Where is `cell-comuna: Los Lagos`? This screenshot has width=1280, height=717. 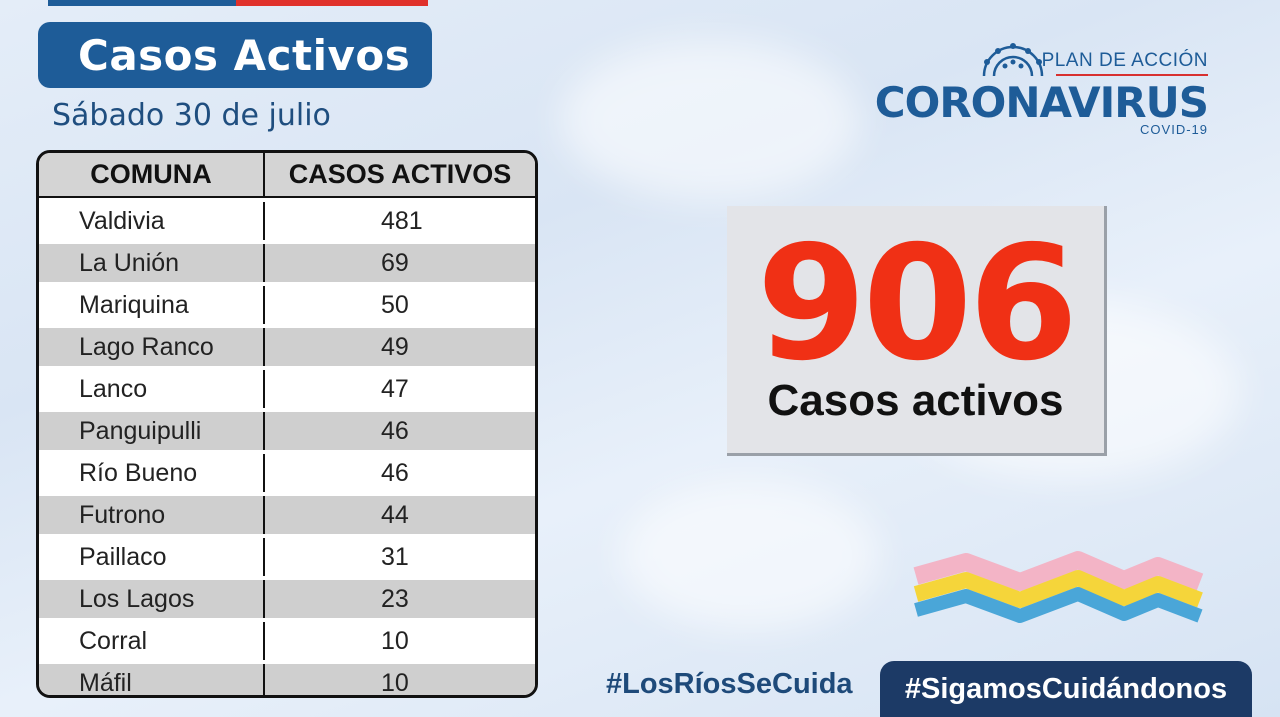 cell-comuna: Los Lagos is located at coordinates (152, 599).